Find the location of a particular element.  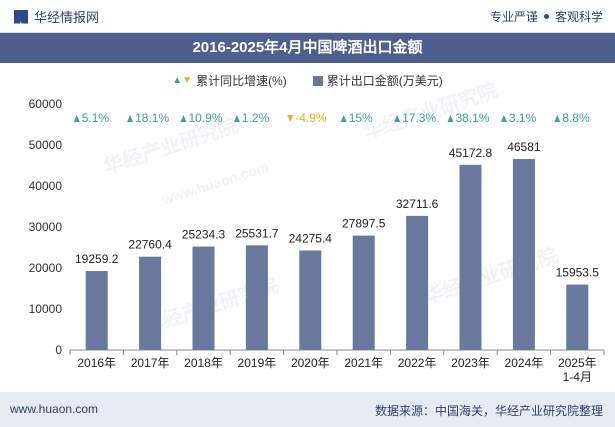

bar-data-label: 46581 is located at coordinates (524, 147).